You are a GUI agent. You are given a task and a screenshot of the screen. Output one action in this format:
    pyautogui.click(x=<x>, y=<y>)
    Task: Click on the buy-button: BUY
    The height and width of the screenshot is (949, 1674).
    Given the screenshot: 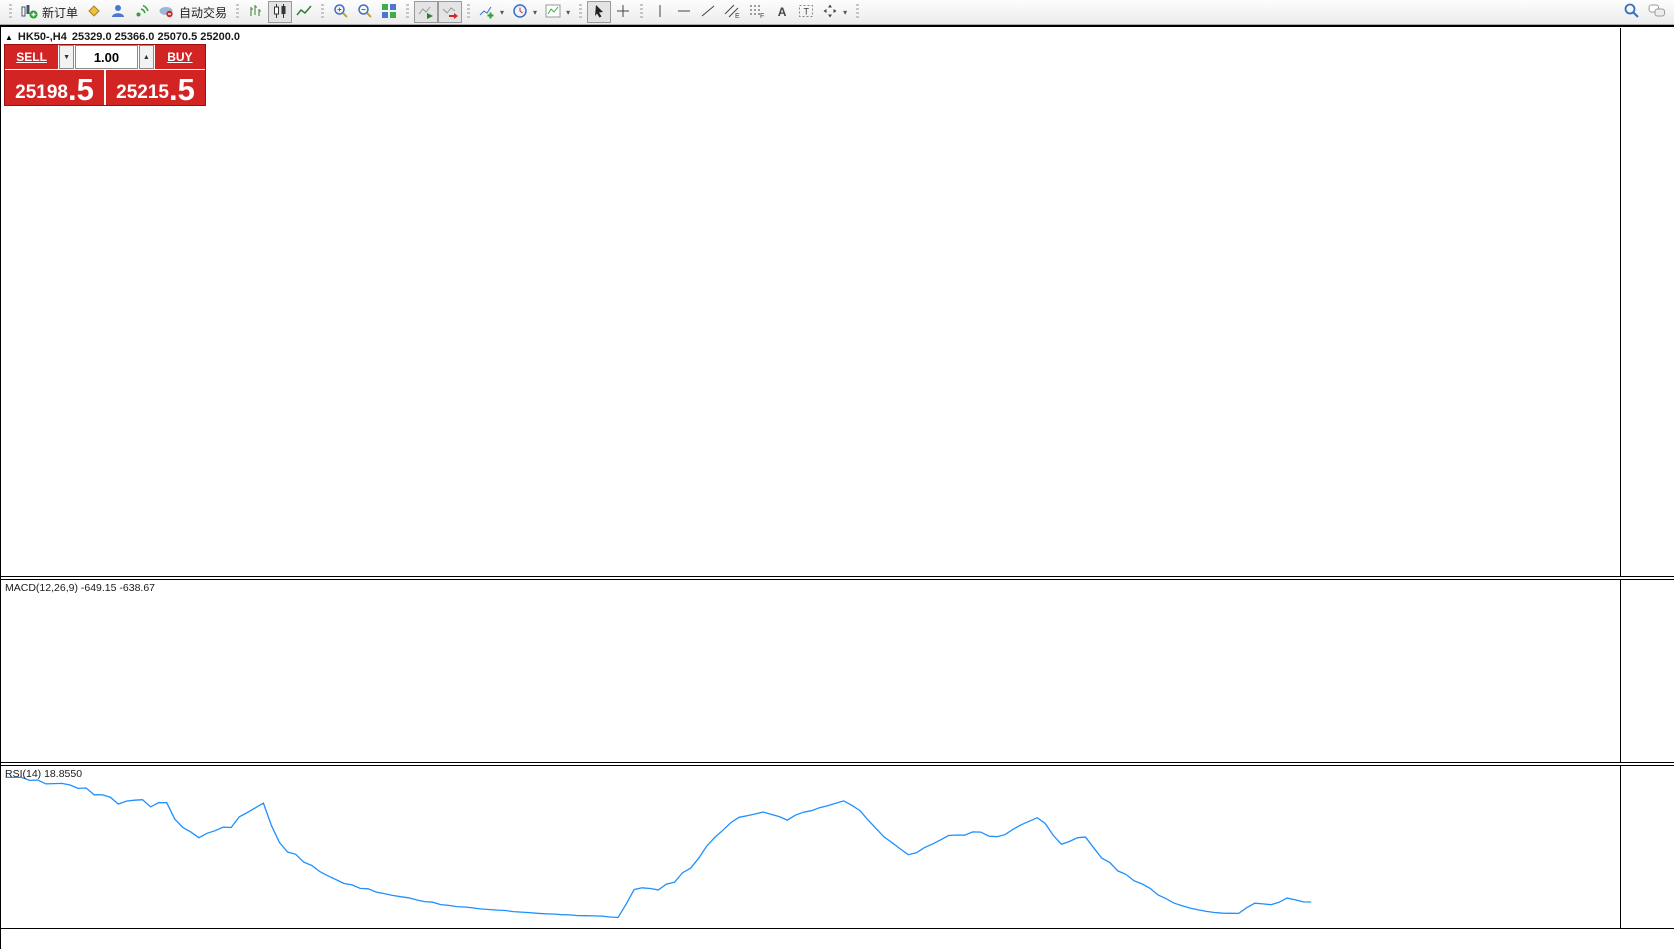 What is the action you would take?
    pyautogui.click(x=179, y=57)
    